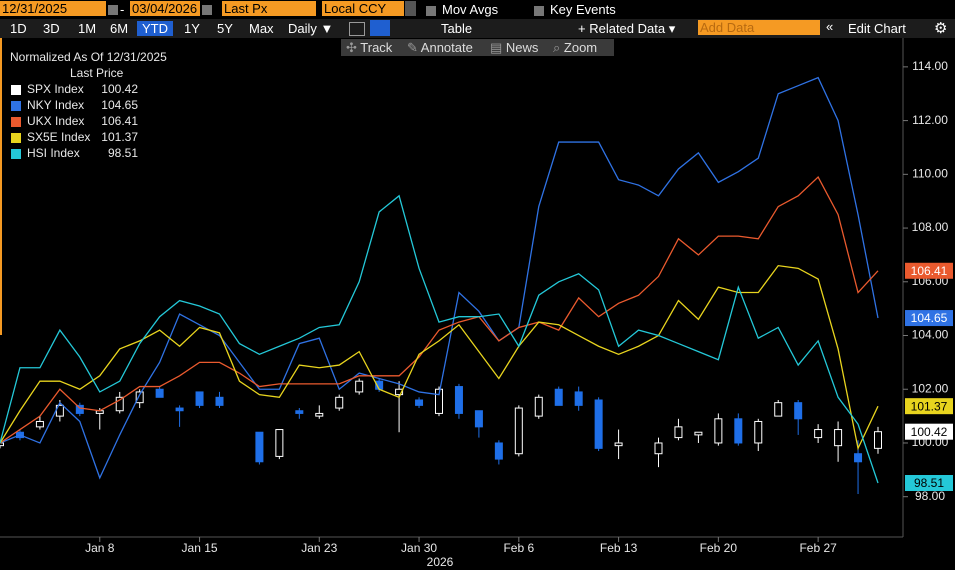 This screenshot has width=955, height=570. I want to click on dropdown-arrow, so click(410, 8).